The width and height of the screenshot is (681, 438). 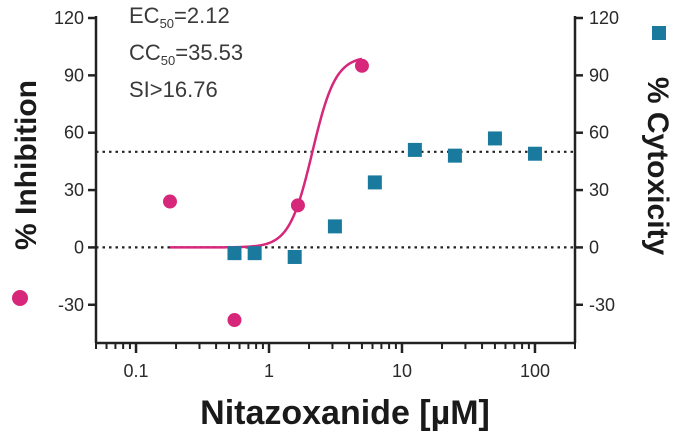 I want to click on cytoxicity-legend-marker, so click(x=659, y=33).